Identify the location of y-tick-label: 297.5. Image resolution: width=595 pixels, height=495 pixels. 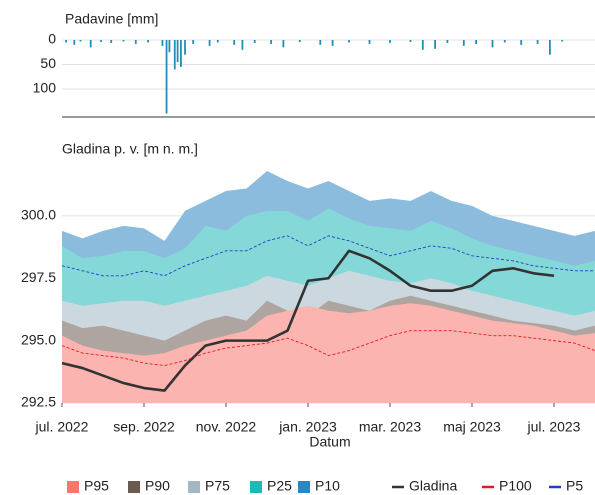
(38, 277).